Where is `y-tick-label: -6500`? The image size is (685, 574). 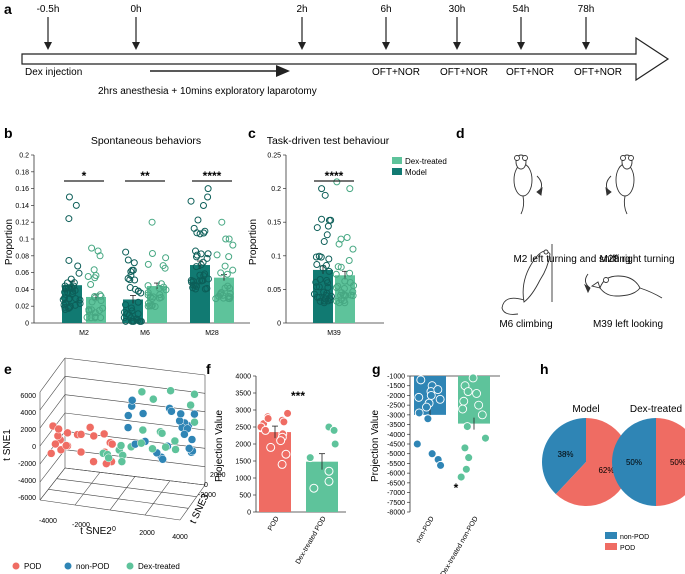 y-tick-label: -6500 is located at coordinates (396, 483).